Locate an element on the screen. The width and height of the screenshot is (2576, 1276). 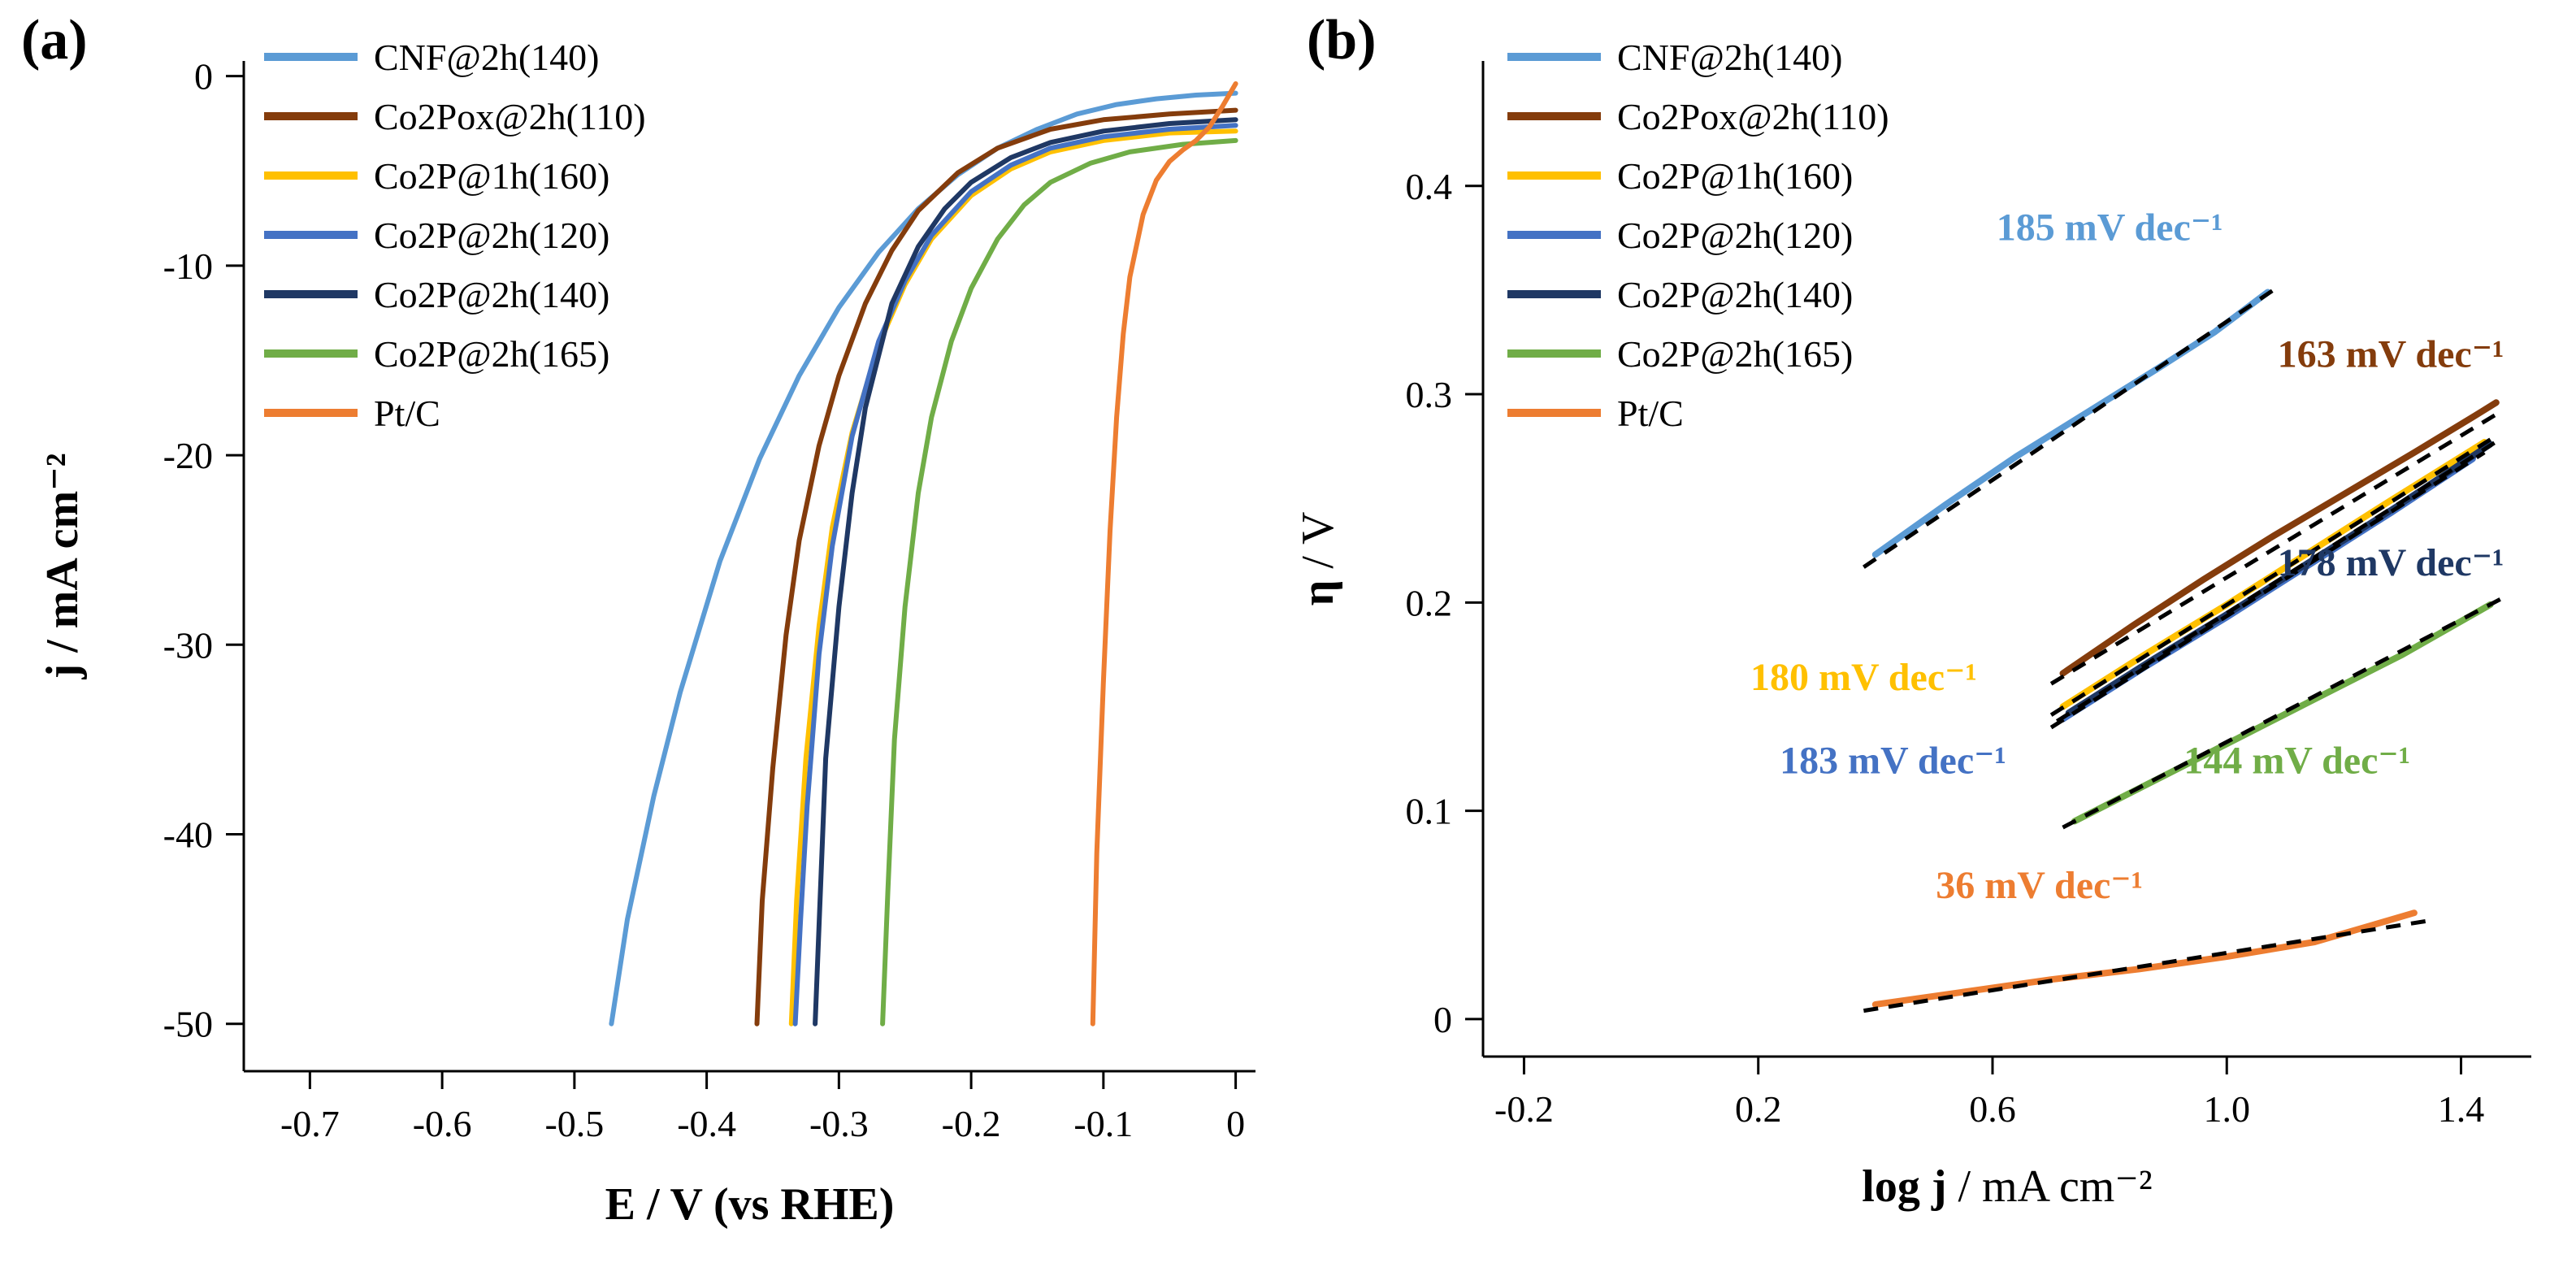
x-axis-title: log j / mA cm⁻² is located at coordinates (2007, 1186).